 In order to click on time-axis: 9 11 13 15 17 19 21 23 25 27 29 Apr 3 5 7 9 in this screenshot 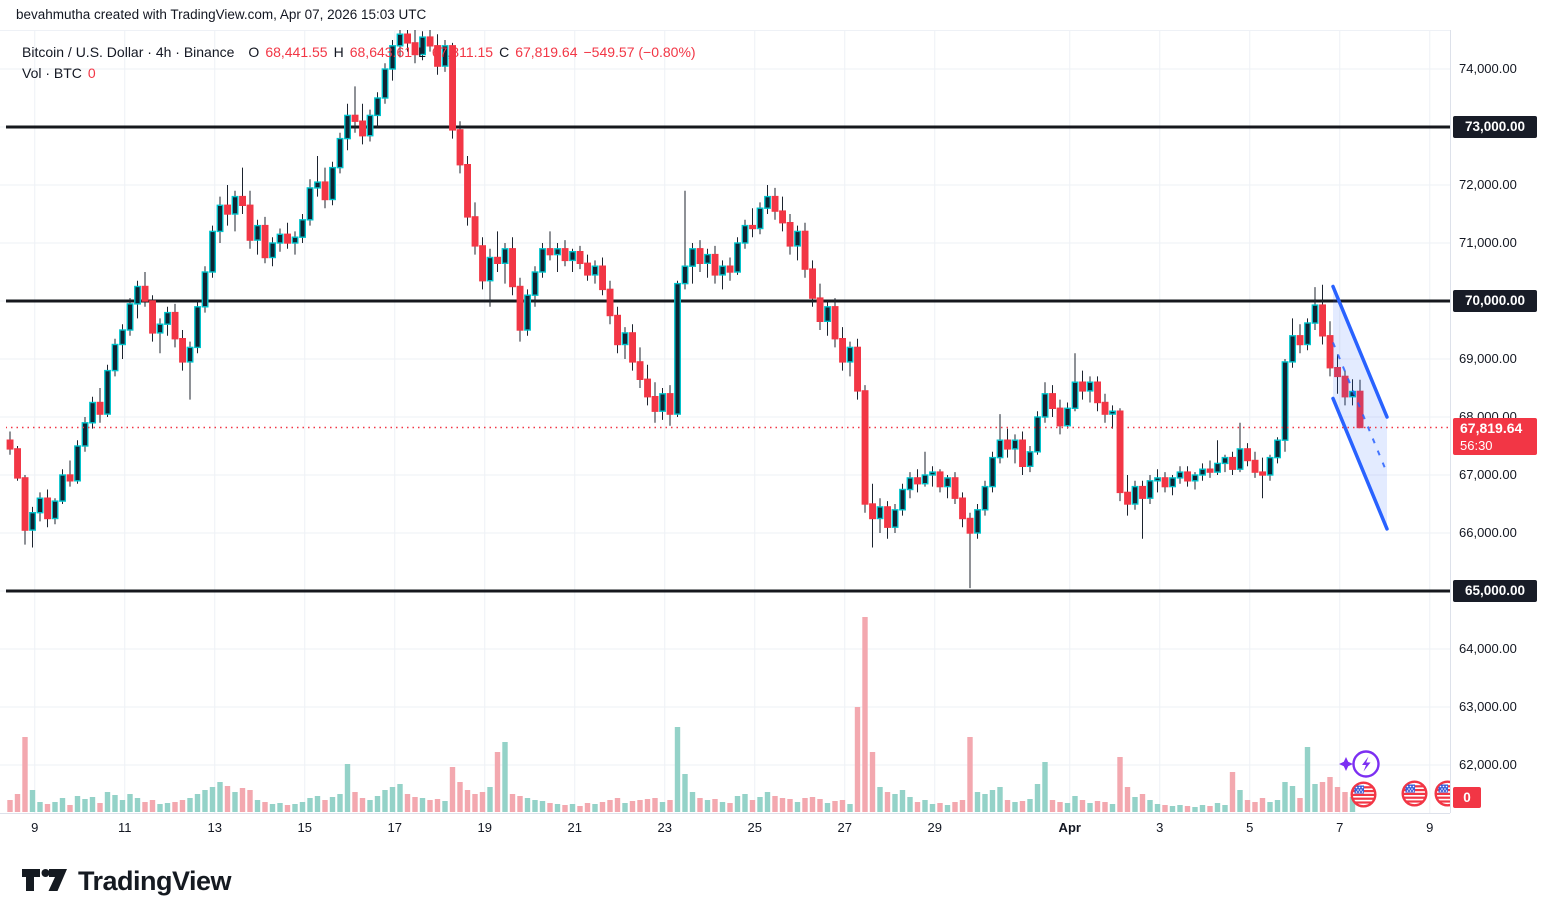, I will do `click(725, 827)`.